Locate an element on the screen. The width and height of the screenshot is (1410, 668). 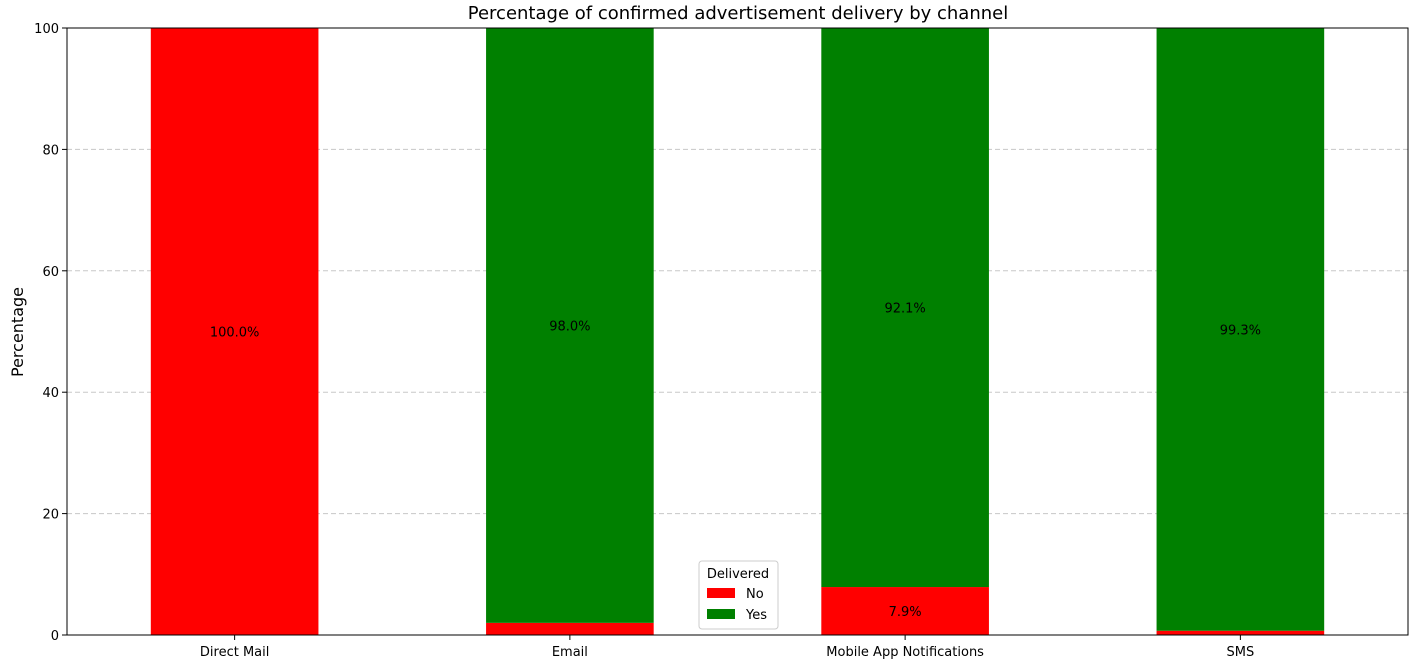
bar-data-label: 92.1% is located at coordinates (904, 309).